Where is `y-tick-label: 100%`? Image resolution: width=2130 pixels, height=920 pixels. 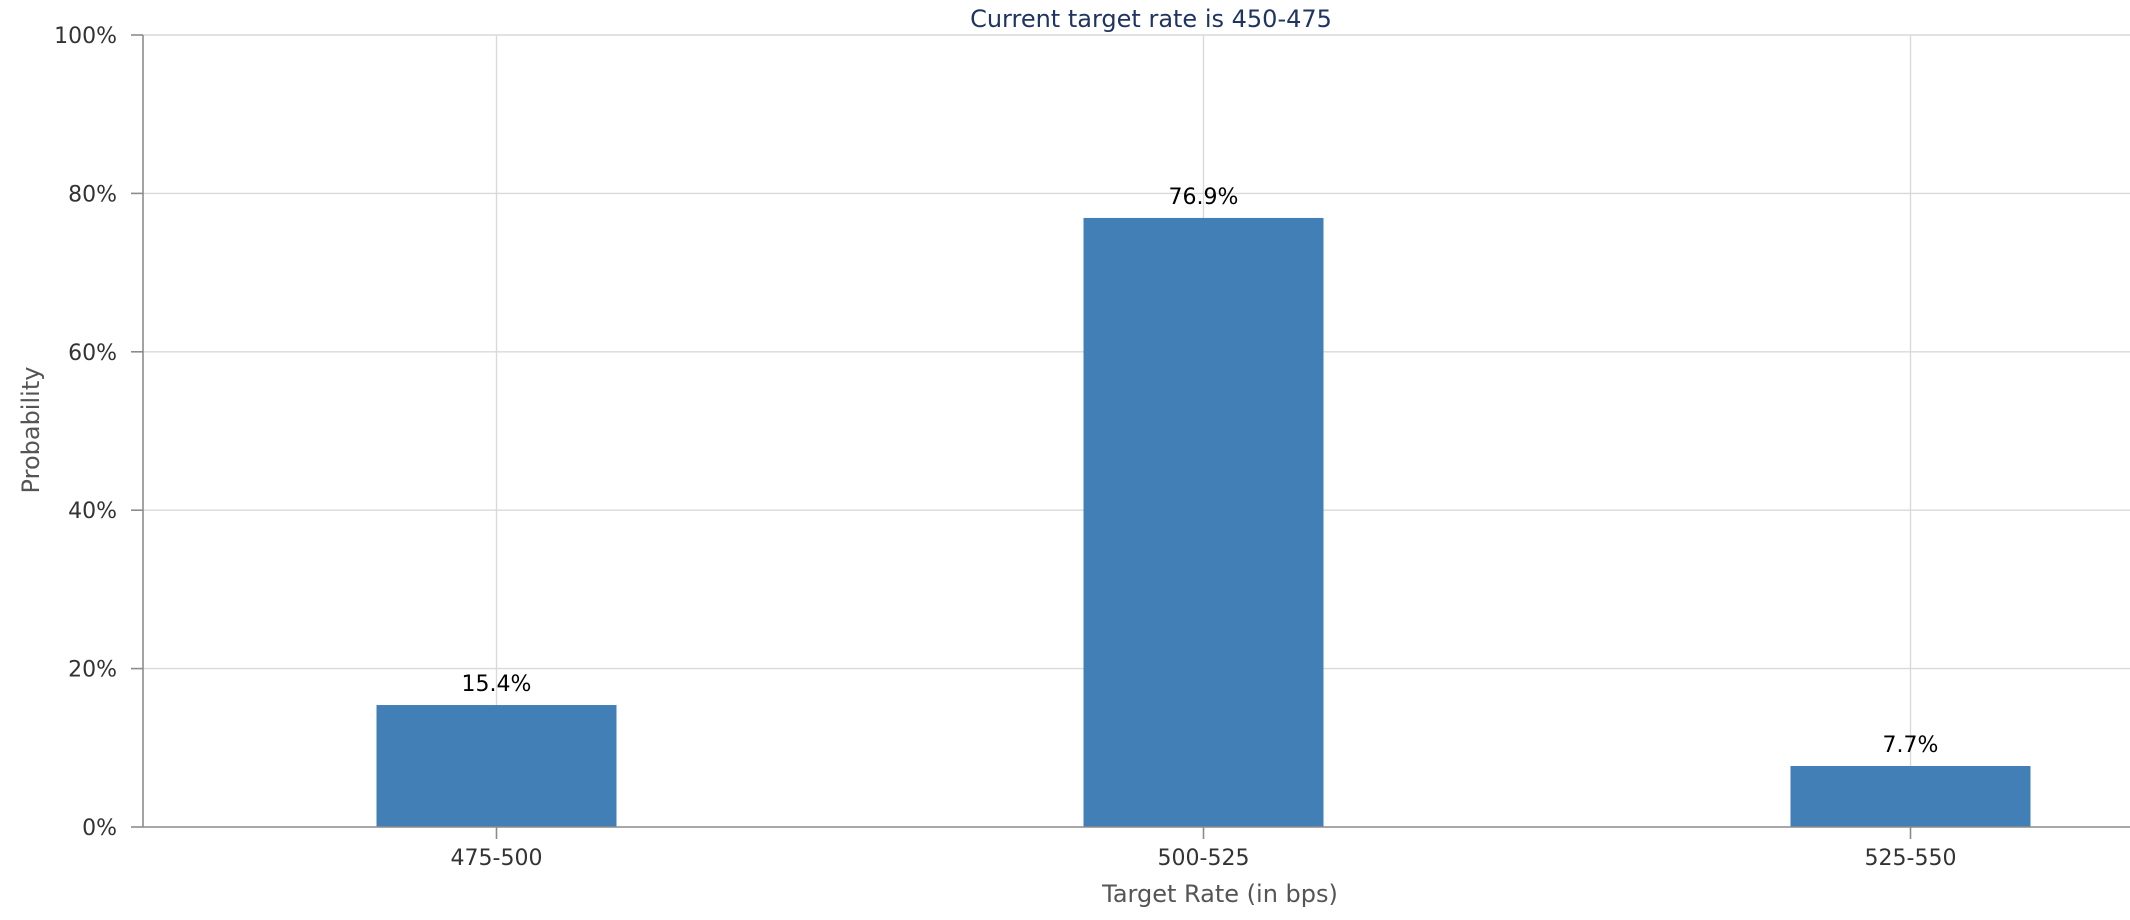 y-tick-label: 100% is located at coordinates (85, 36).